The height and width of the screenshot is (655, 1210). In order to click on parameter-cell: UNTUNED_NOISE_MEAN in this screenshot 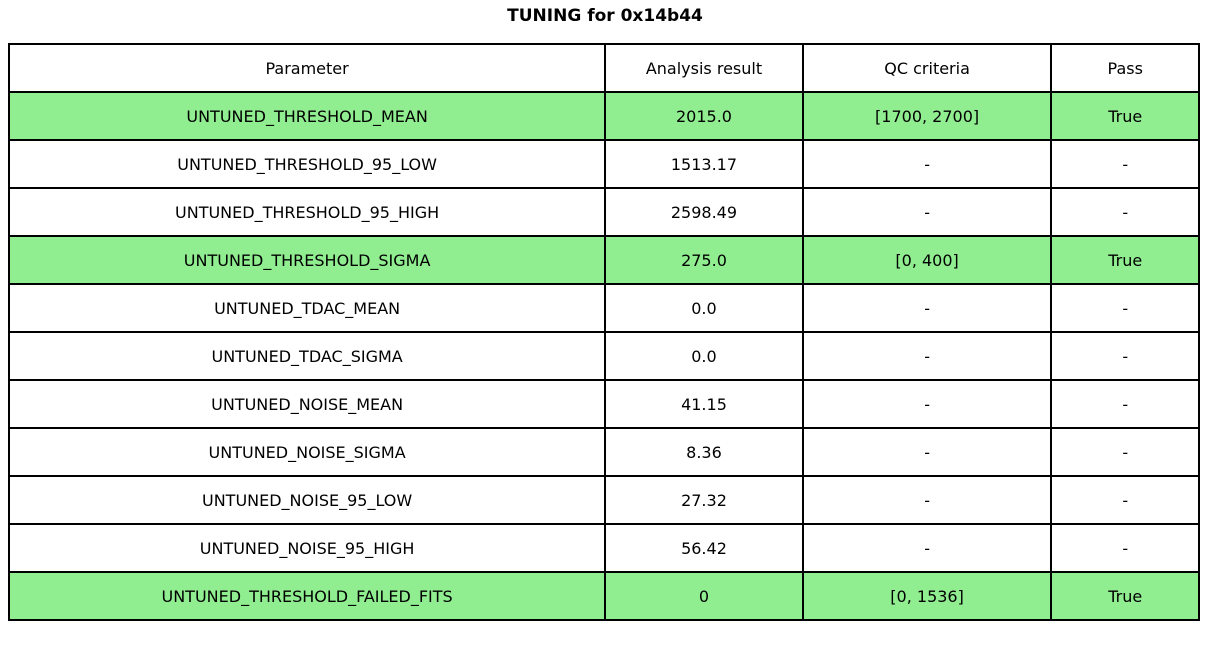, I will do `click(307, 404)`.